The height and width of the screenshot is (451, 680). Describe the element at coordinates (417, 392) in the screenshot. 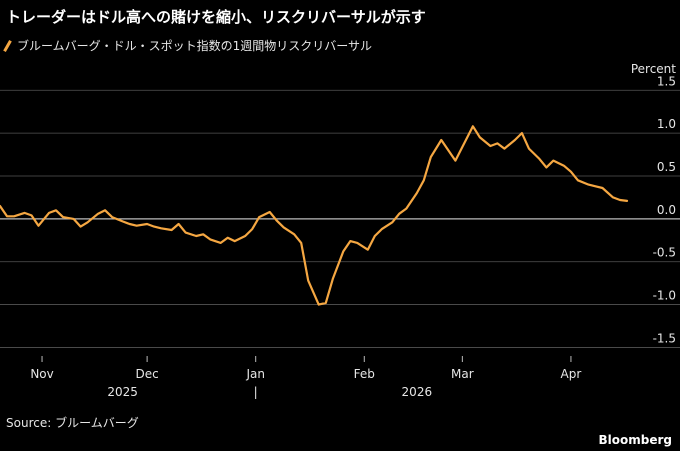

I see `x-year-label: 2026` at that location.